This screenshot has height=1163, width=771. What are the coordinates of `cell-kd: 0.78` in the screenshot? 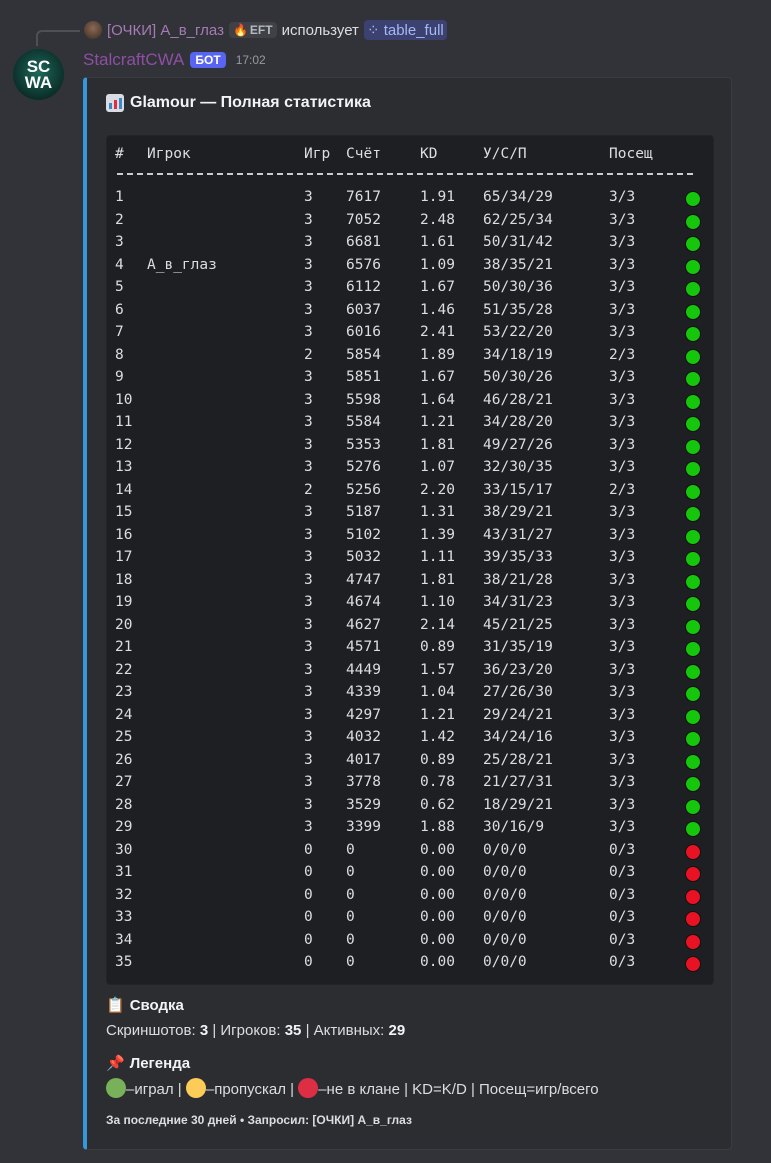 It's located at (437, 782).